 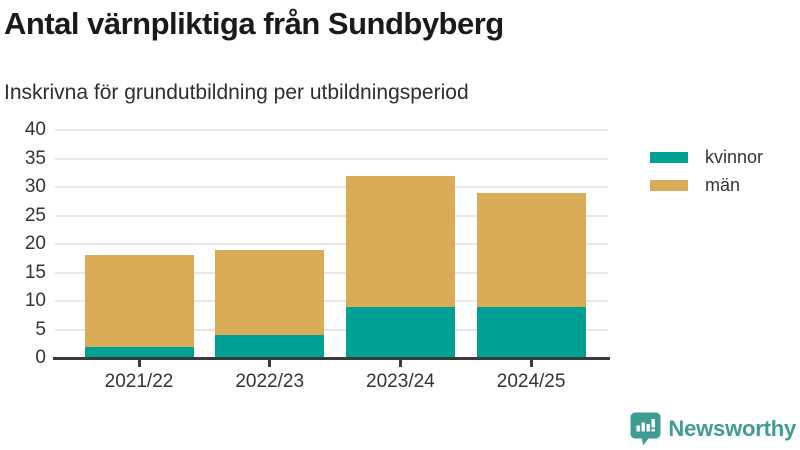 What do you see at coordinates (645, 429) in the screenshot?
I see `newsworthy-logo-icon` at bounding box center [645, 429].